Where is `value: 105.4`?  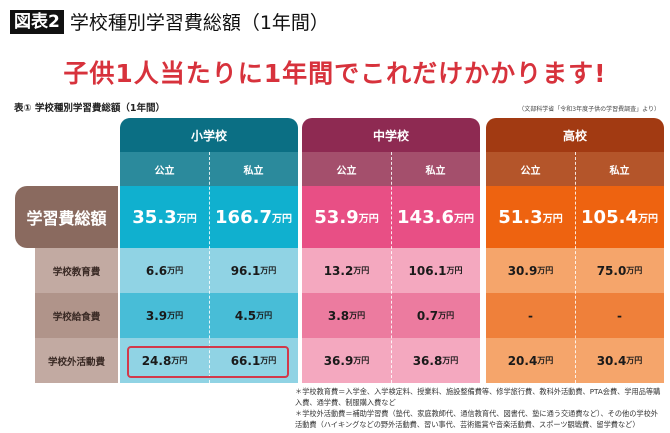 value: 105.4 is located at coordinates (609, 217).